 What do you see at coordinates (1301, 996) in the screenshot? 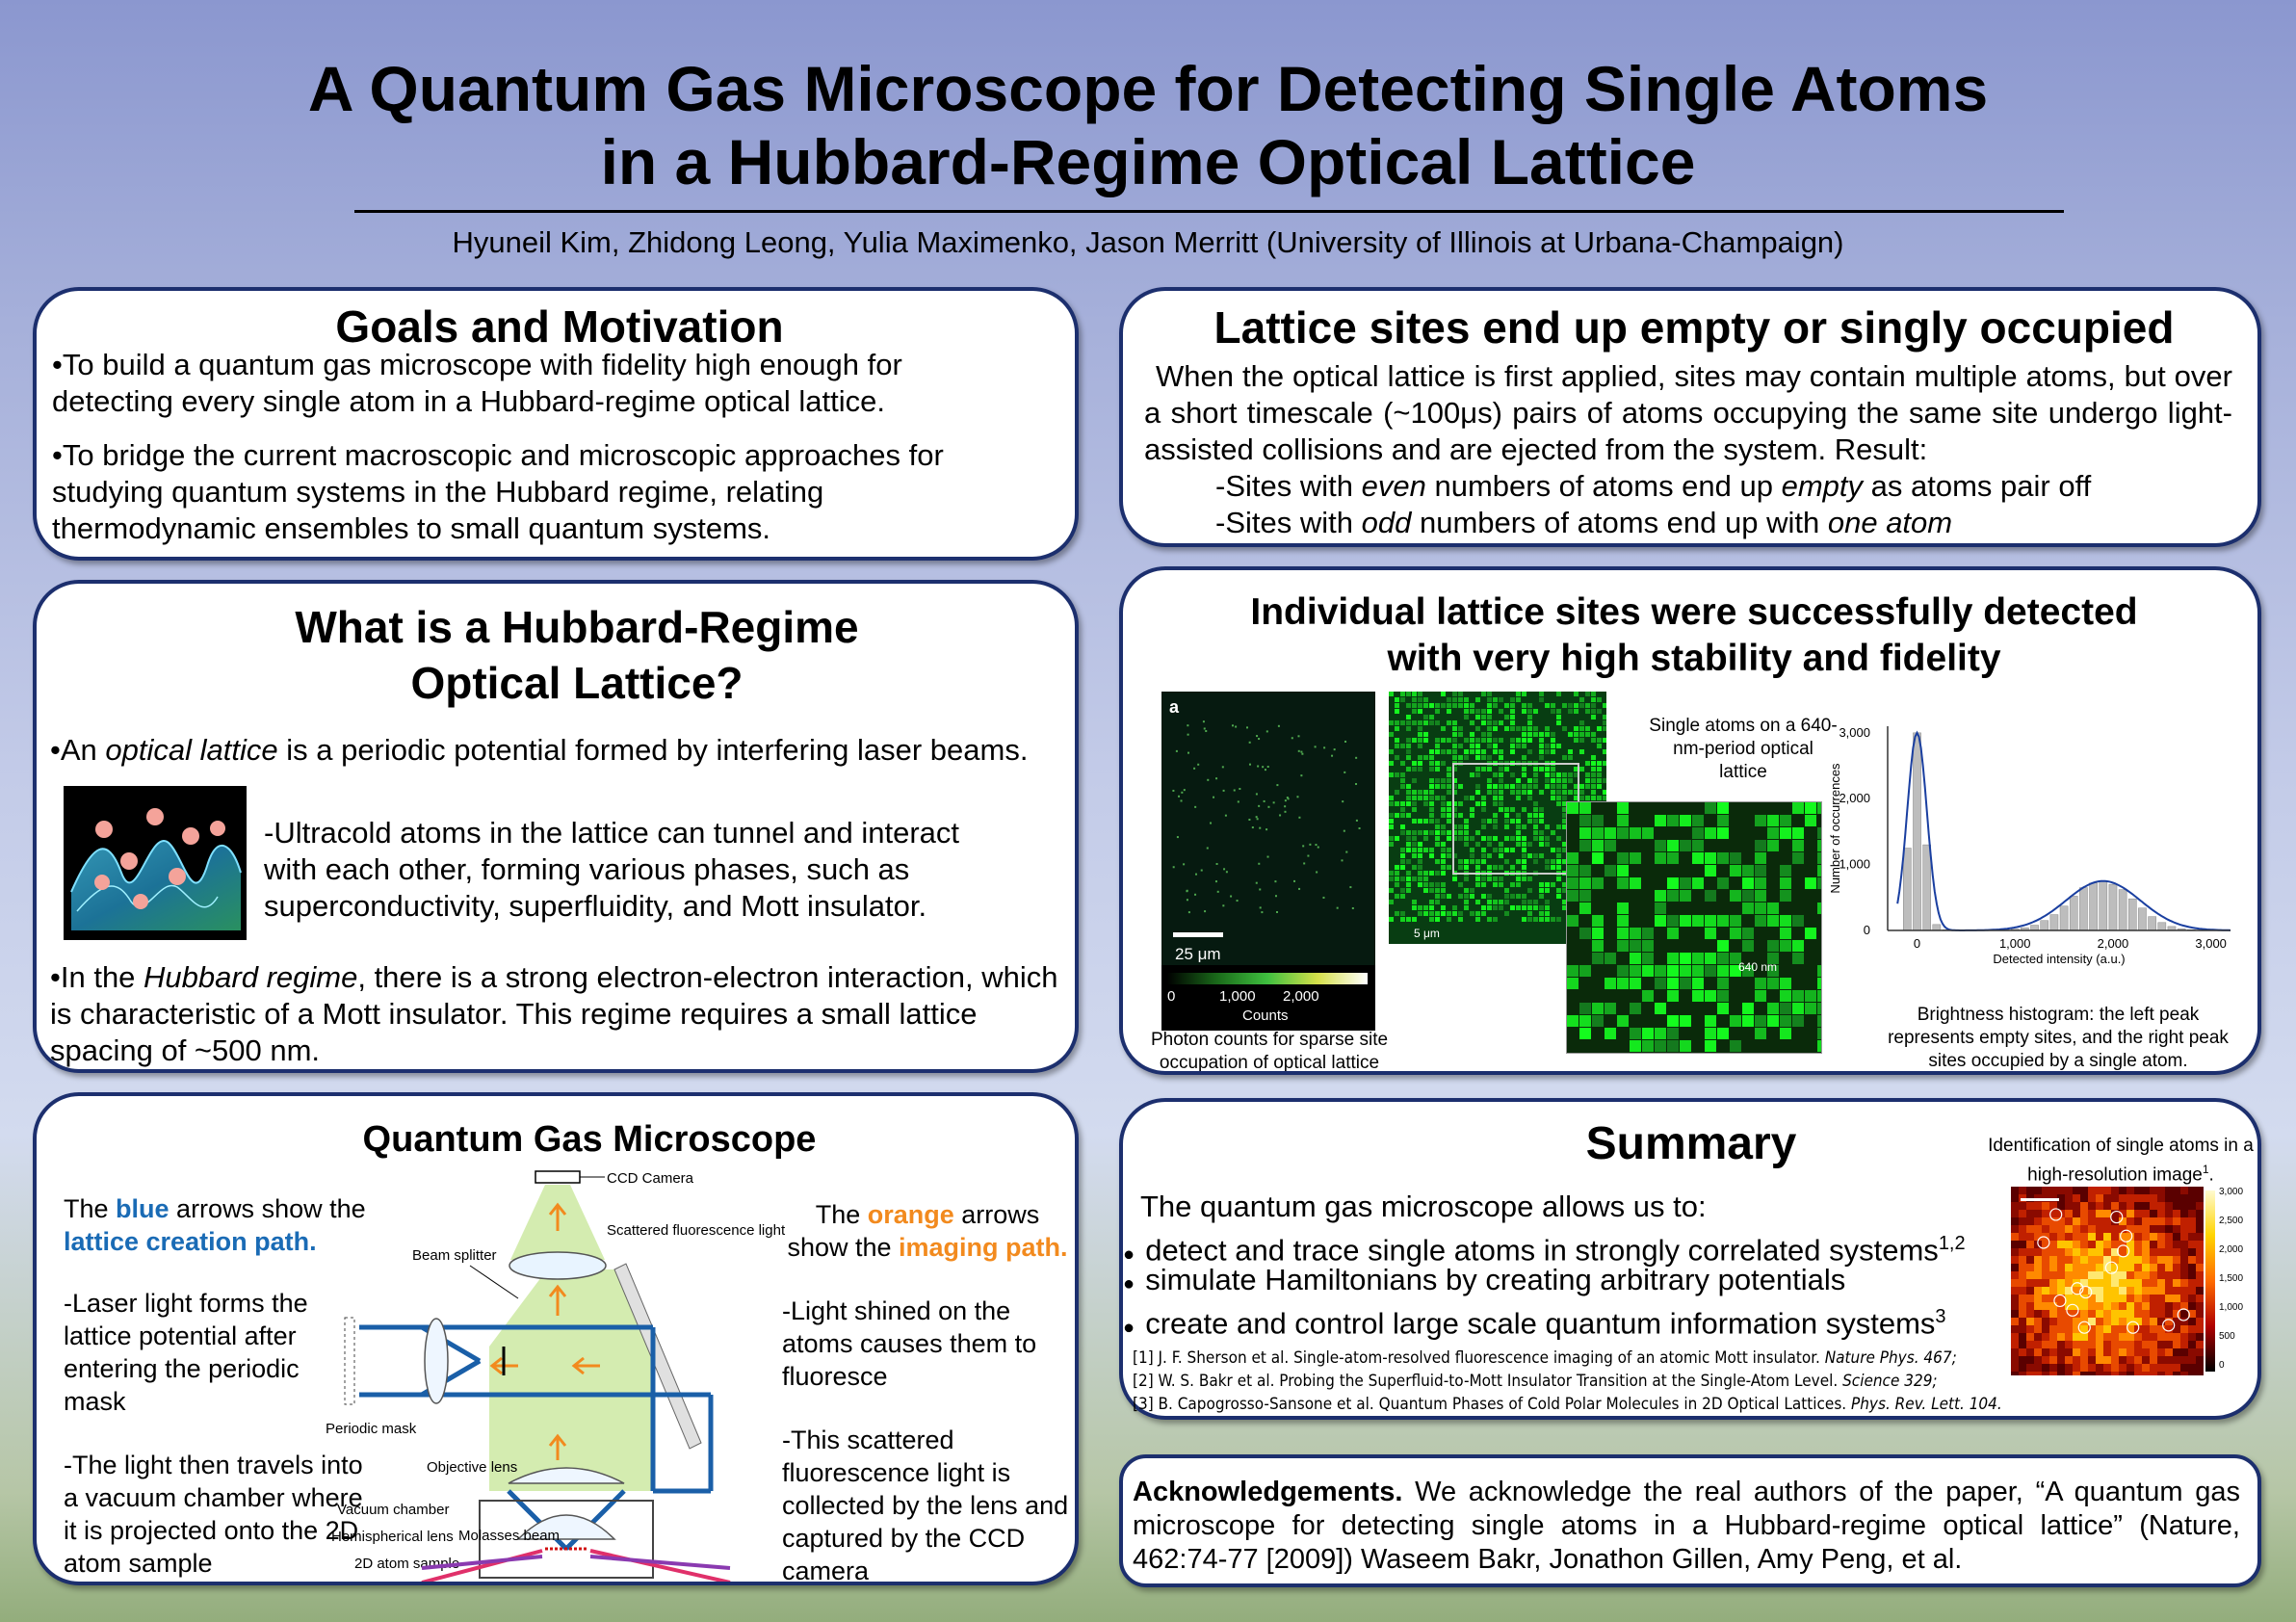
I see `colorbar-tick-2000: 2,000` at bounding box center [1301, 996].